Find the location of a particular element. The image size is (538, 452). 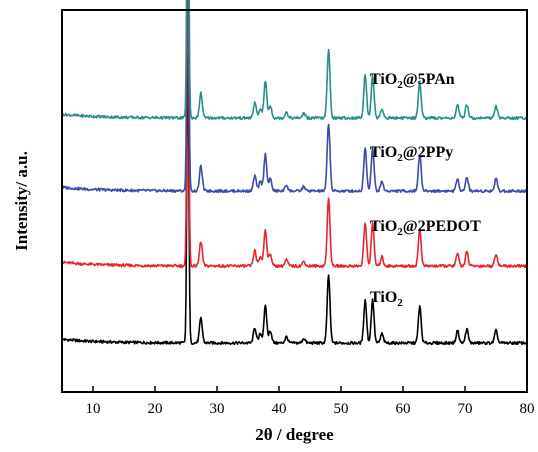

series-labels: TiO2 TiO2@2PEDOT TiO2@2PPy TiO2@5PAn is located at coordinates (425, 190).